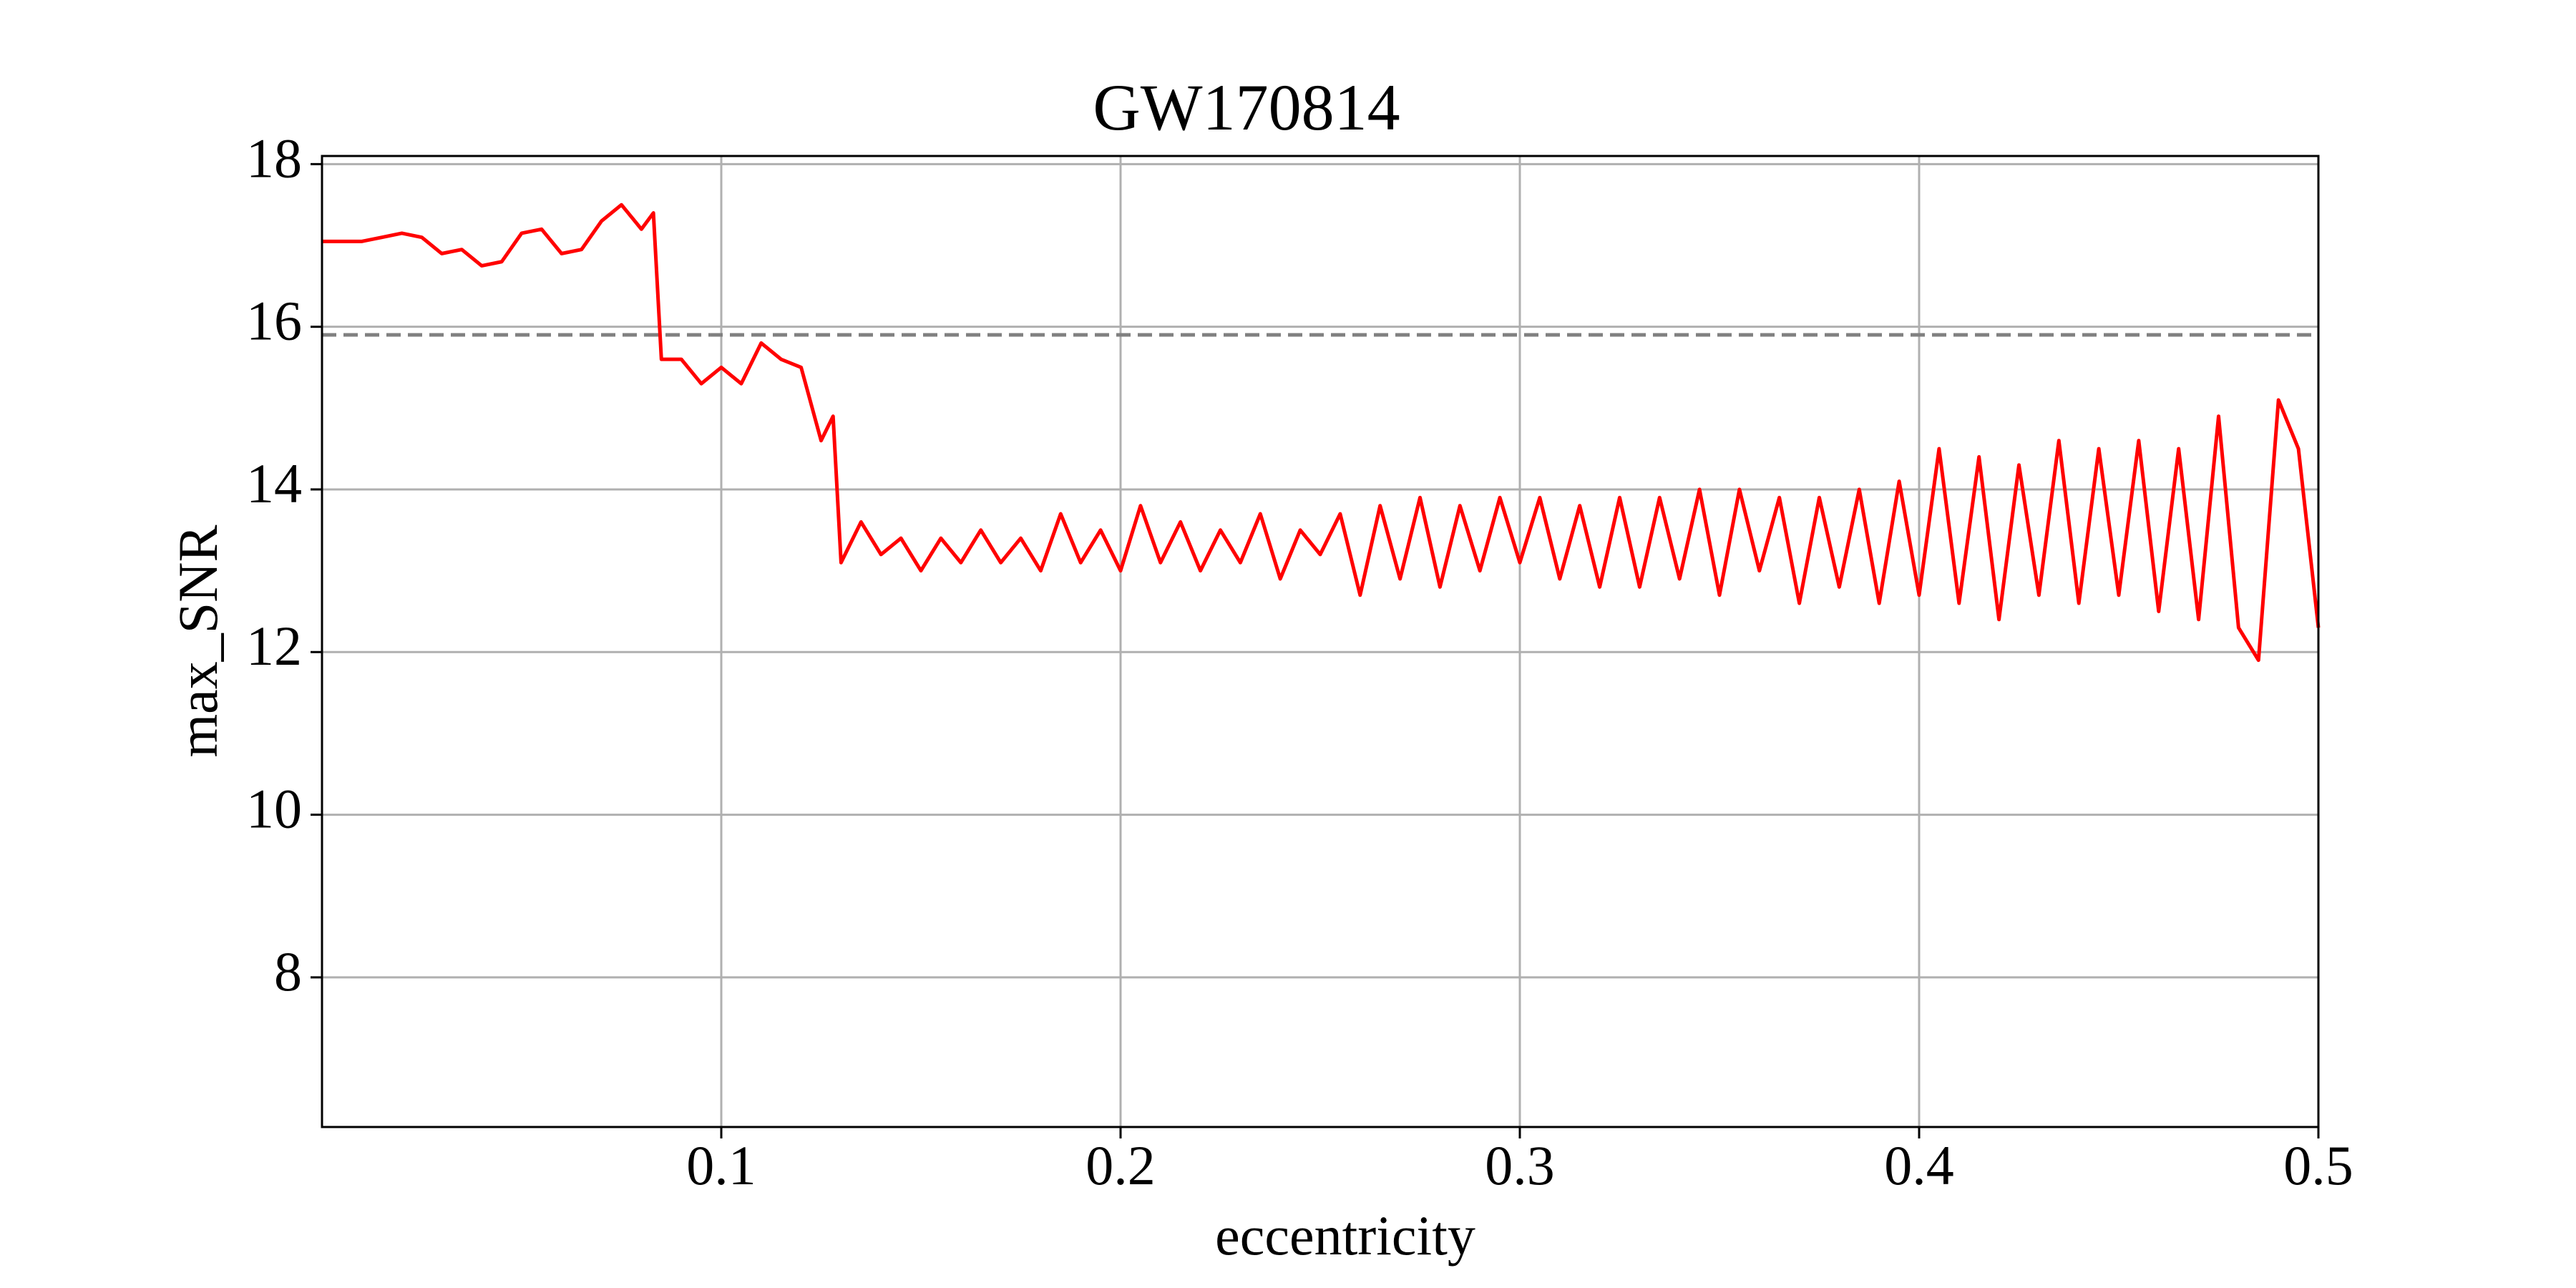  Describe the element at coordinates (288, 971) in the screenshot. I see `y-tick-label: 8` at that location.